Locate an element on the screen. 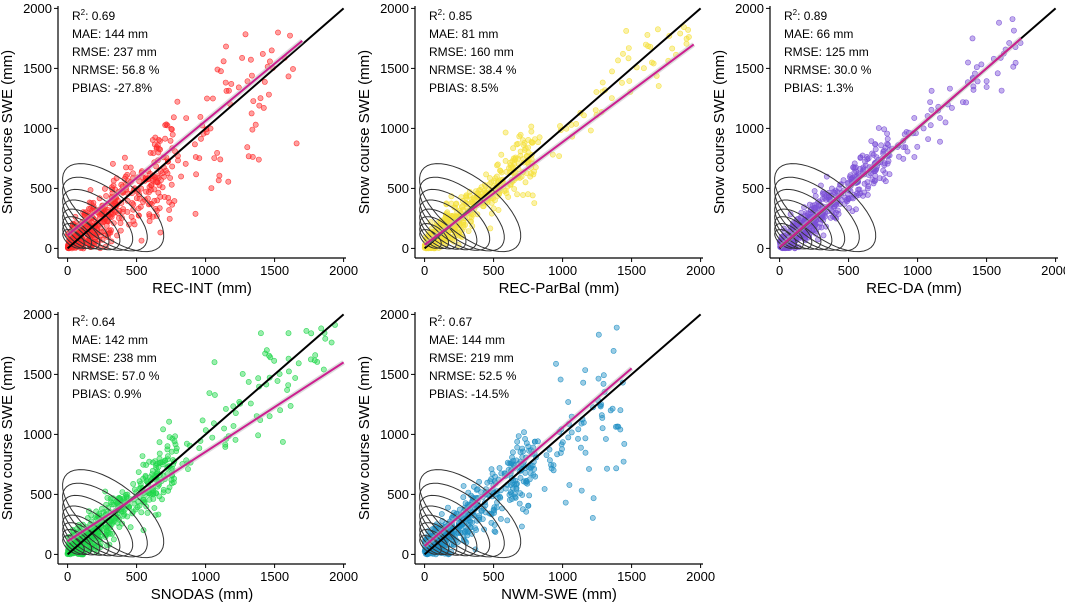 This screenshot has width=1065, height=603. stat-line: PBIAS: -14.5% is located at coordinates (469, 394).